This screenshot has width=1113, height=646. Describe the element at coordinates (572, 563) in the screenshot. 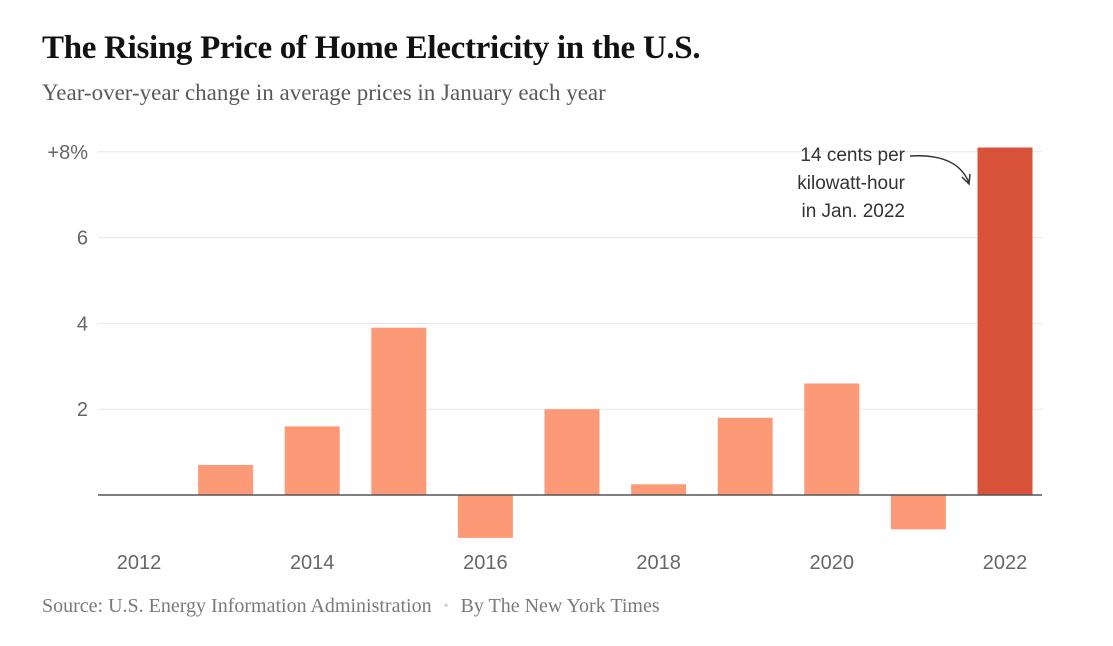

I see `x-tick-labels: 2012 2014 2016 2018 2020 2022` at that location.